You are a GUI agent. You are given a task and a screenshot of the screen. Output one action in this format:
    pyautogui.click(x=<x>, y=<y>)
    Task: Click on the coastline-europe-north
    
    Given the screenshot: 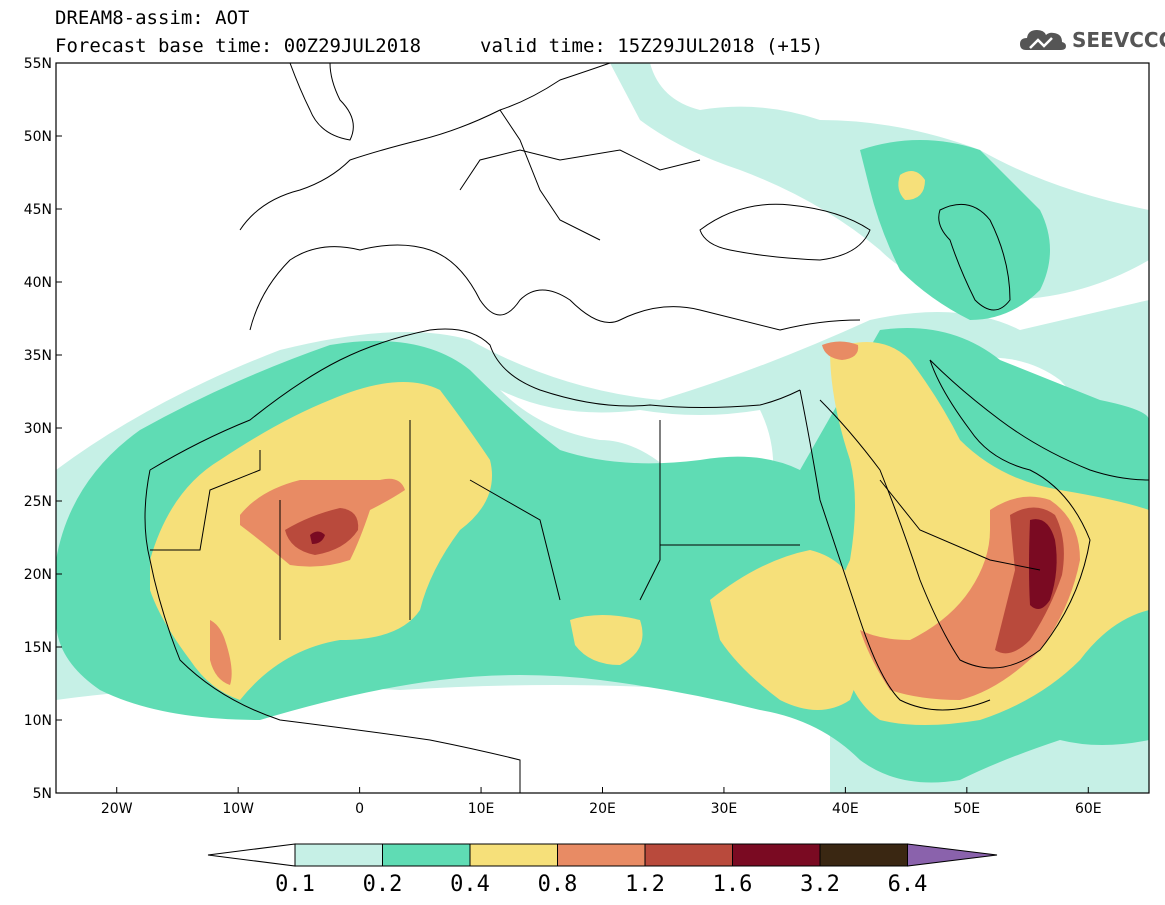 What is the action you would take?
    pyautogui.click(x=425, y=147)
    